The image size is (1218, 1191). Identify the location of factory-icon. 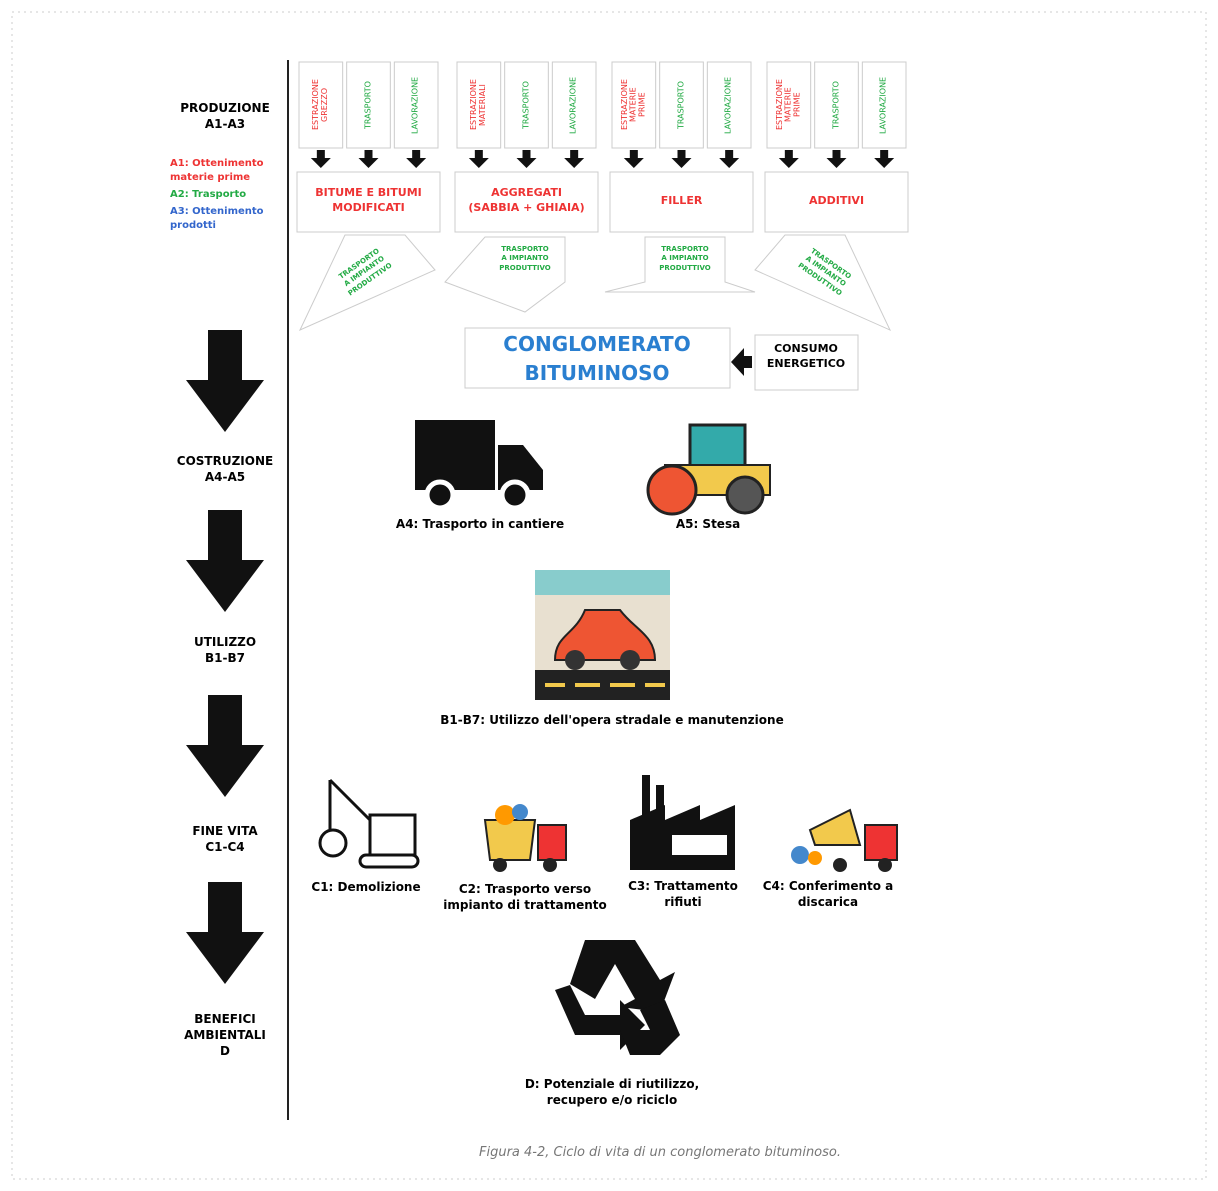
(682, 822).